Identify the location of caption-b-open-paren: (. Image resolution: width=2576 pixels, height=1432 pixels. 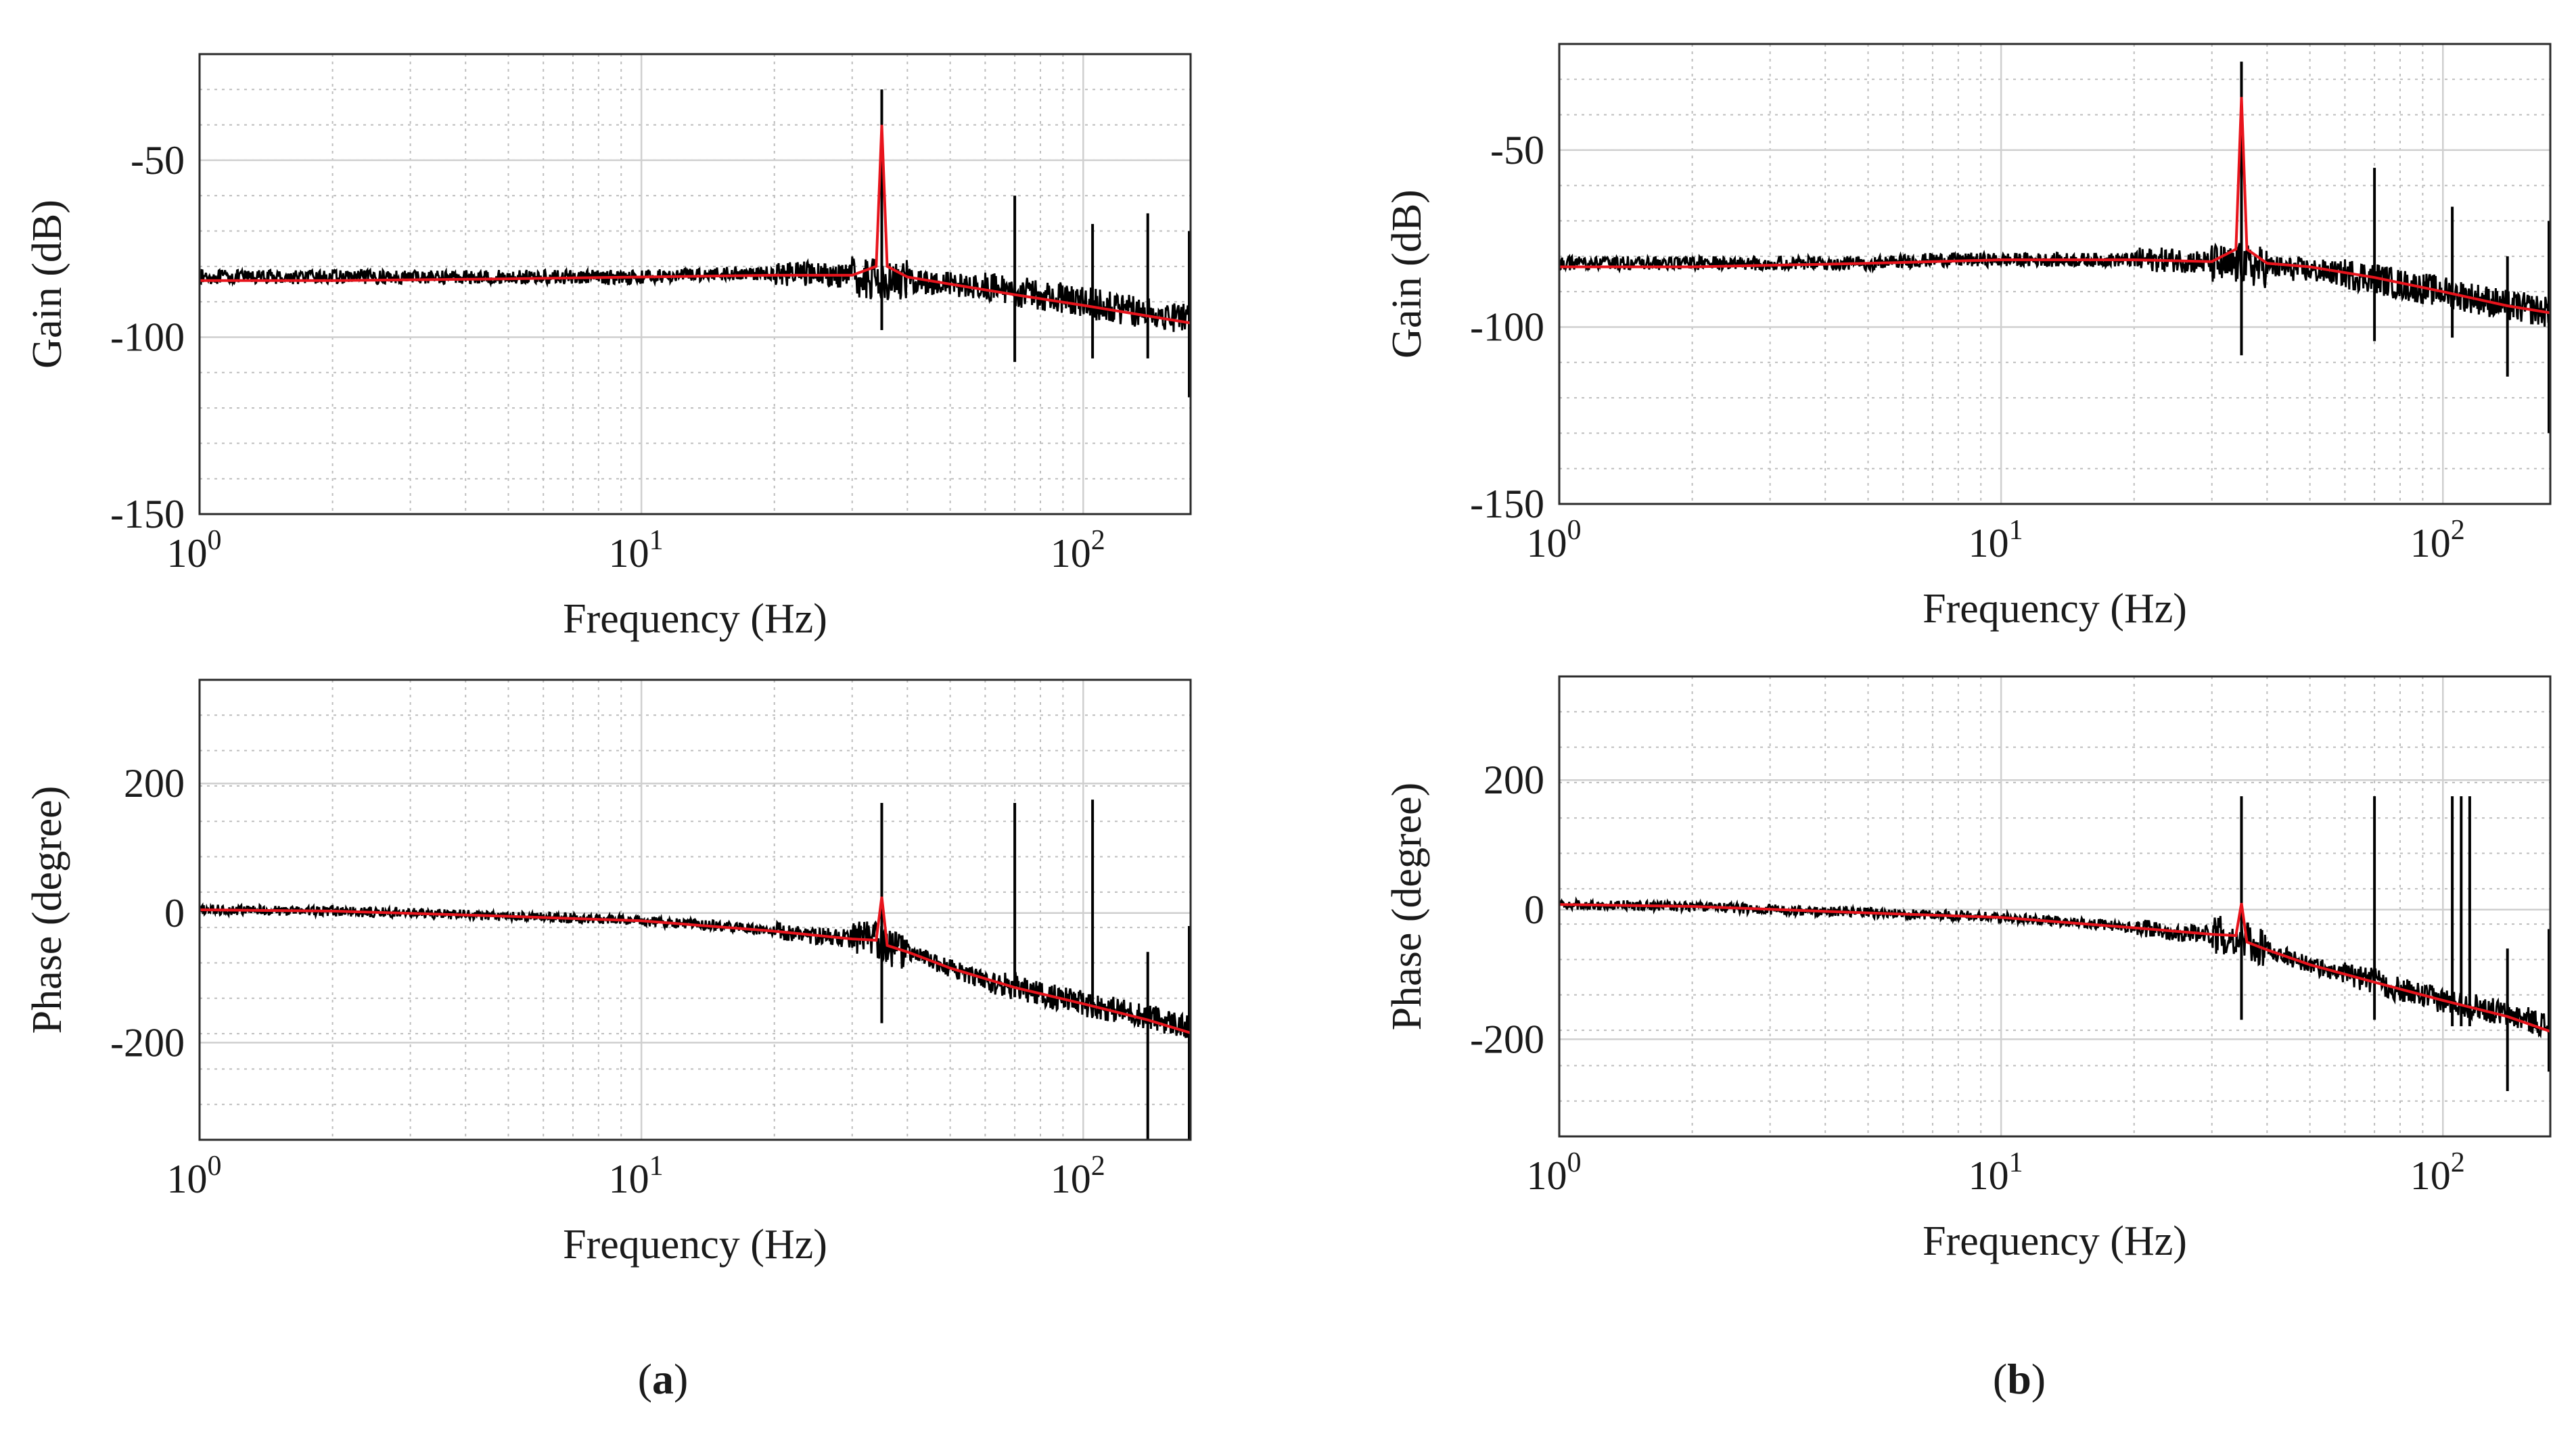
(2000, 1379).